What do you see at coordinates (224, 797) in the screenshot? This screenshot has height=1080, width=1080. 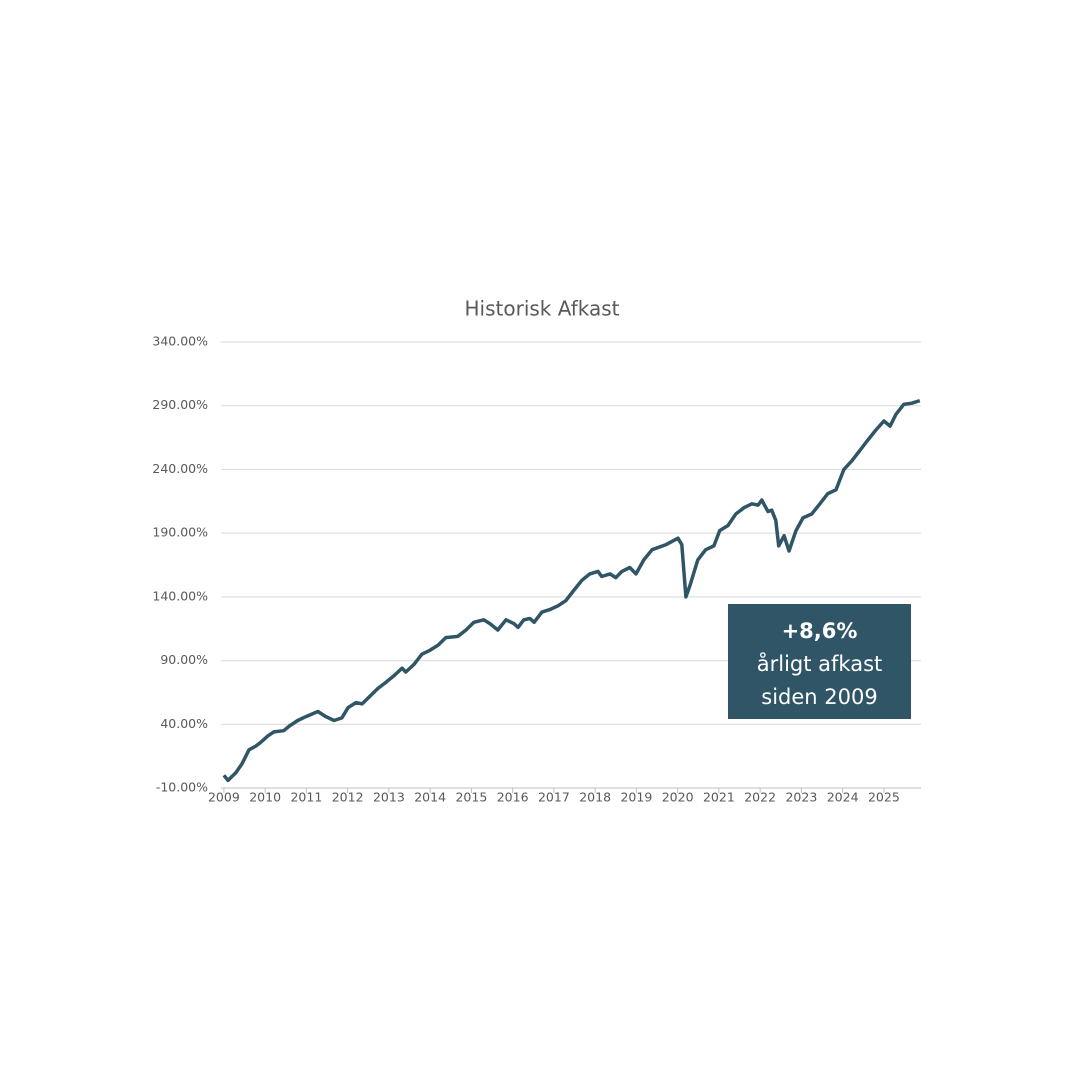 I see `x-tick-label: 2009` at bounding box center [224, 797].